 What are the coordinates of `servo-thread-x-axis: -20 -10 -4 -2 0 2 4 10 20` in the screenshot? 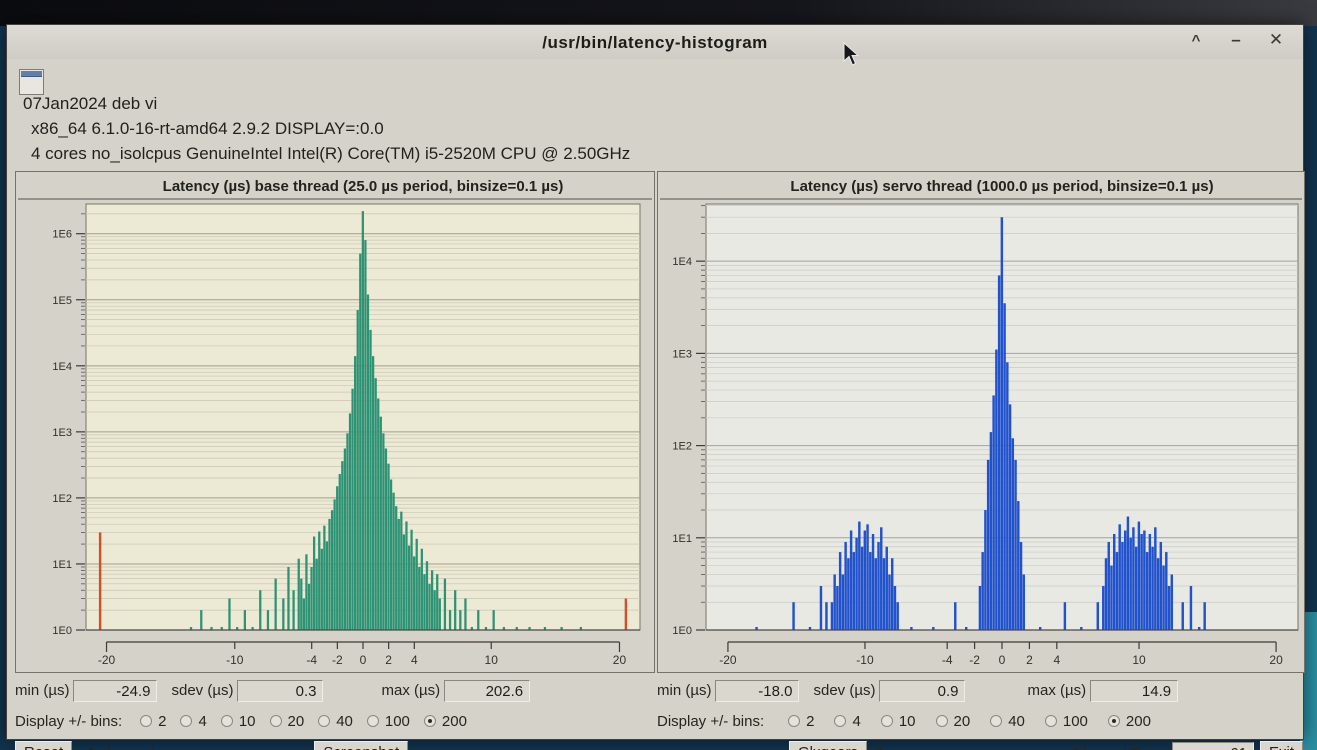 It's located at (1001, 654).